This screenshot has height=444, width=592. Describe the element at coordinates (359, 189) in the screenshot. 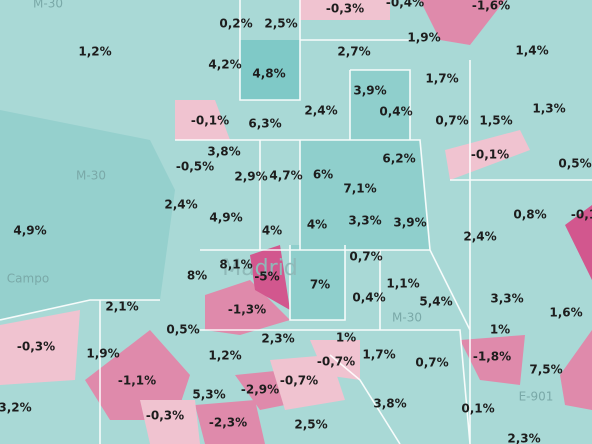

I see `district-label: 7,1%` at that location.